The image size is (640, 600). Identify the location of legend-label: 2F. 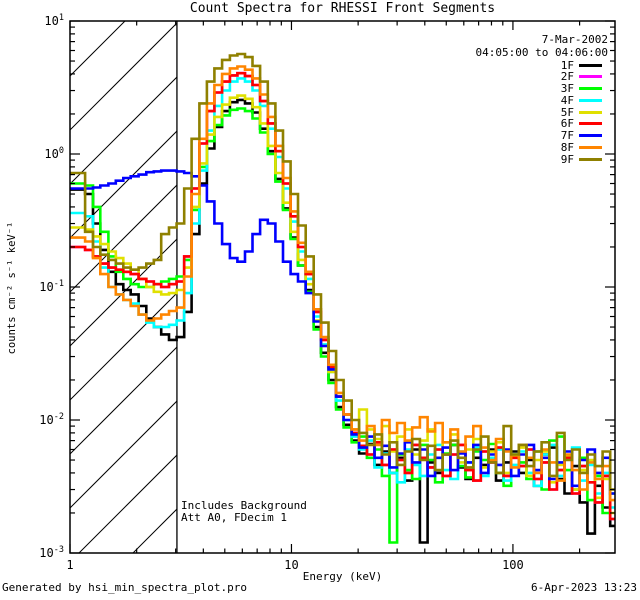
(567, 77).